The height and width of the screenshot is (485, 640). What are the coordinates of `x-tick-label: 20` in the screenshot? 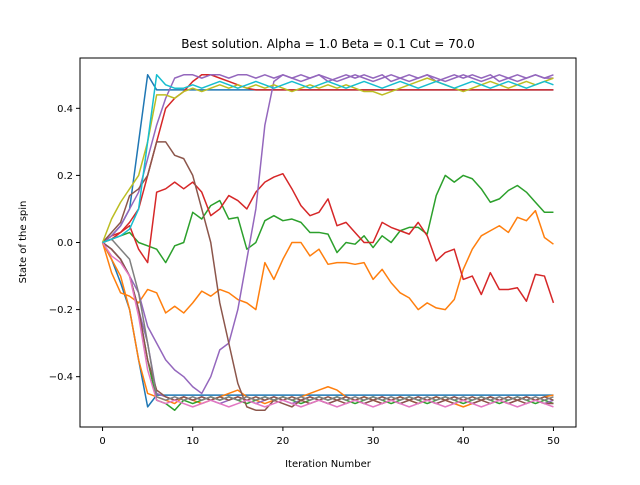 It's located at (283, 441).